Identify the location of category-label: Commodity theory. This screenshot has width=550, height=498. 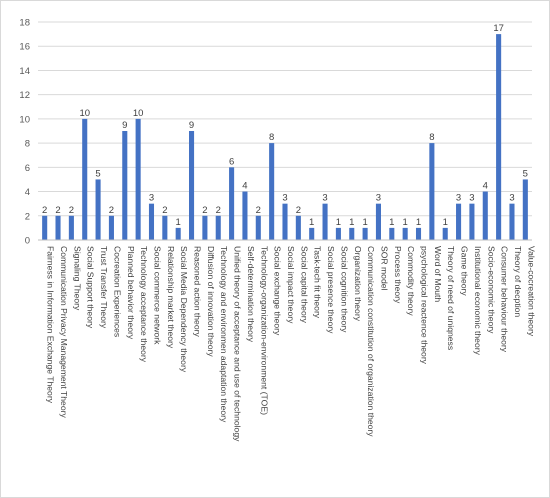
(411, 281).